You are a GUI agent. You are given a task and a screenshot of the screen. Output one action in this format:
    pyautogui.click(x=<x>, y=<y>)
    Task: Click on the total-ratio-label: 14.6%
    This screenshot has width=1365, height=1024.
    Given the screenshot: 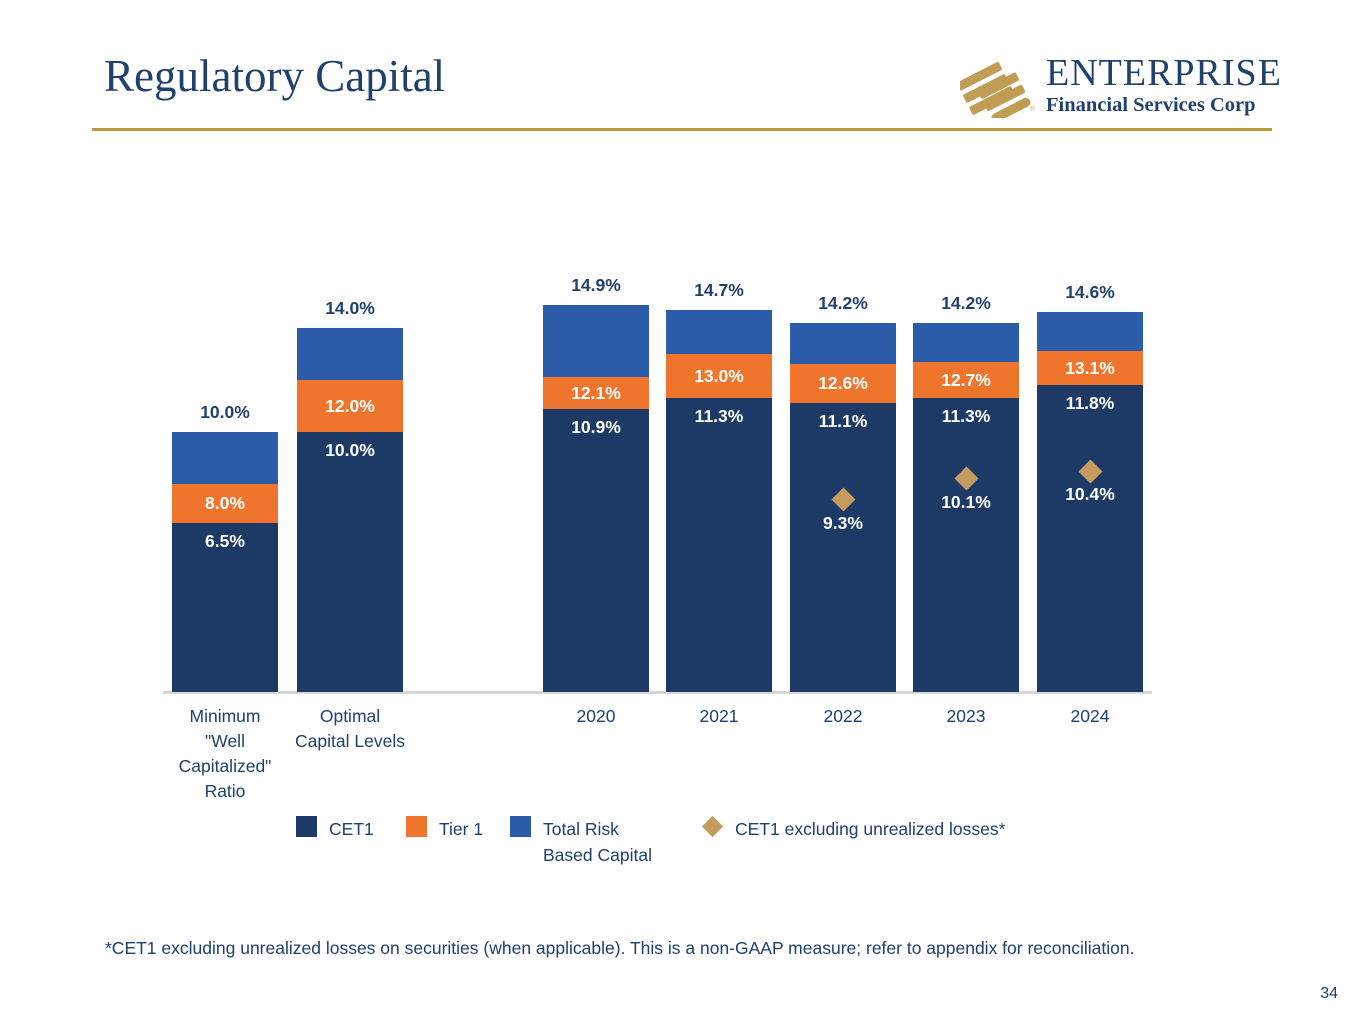 What is the action you would take?
    pyautogui.click(x=1090, y=292)
    